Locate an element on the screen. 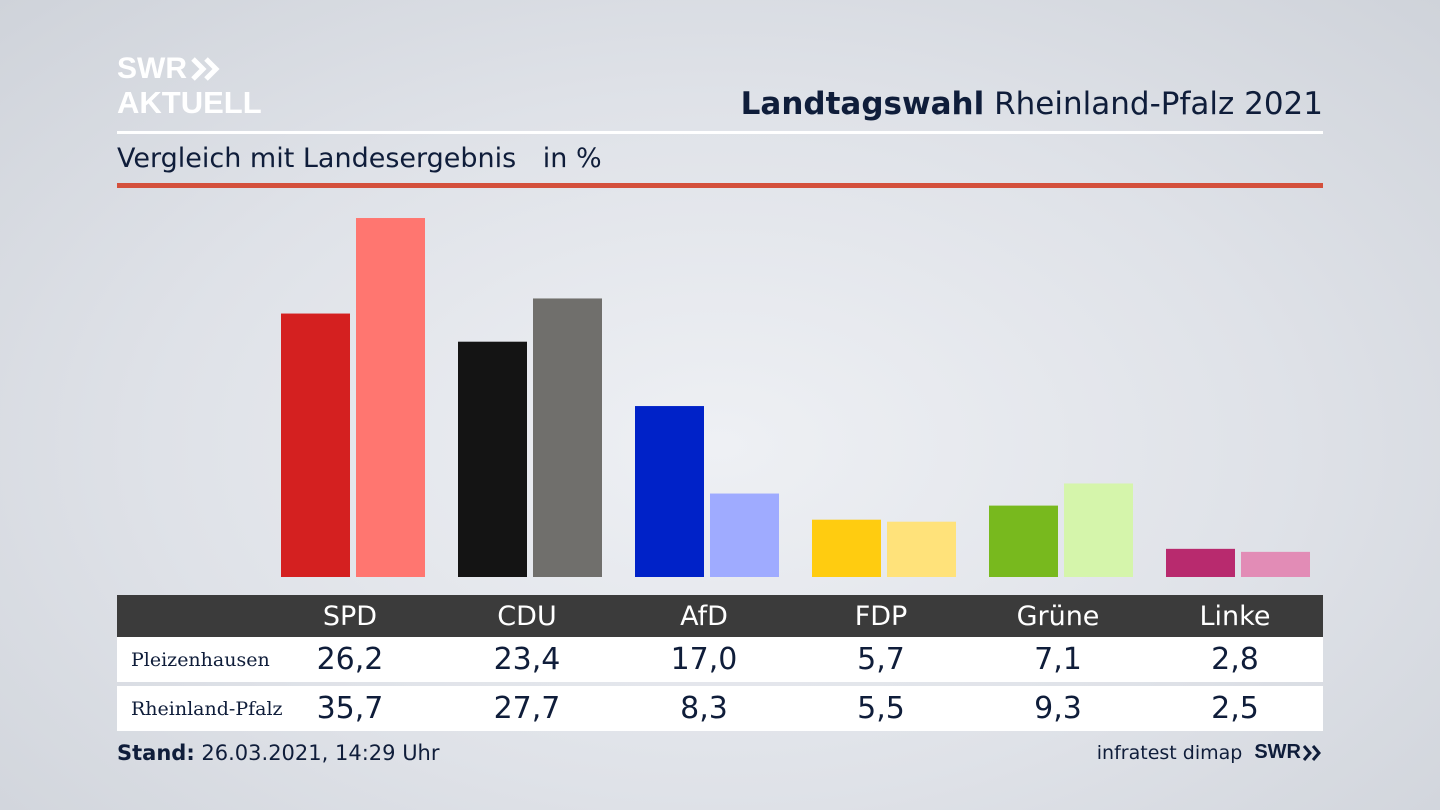 The width and height of the screenshot is (1440, 810). title-bold: Landtagswahl is located at coordinates (862, 104).